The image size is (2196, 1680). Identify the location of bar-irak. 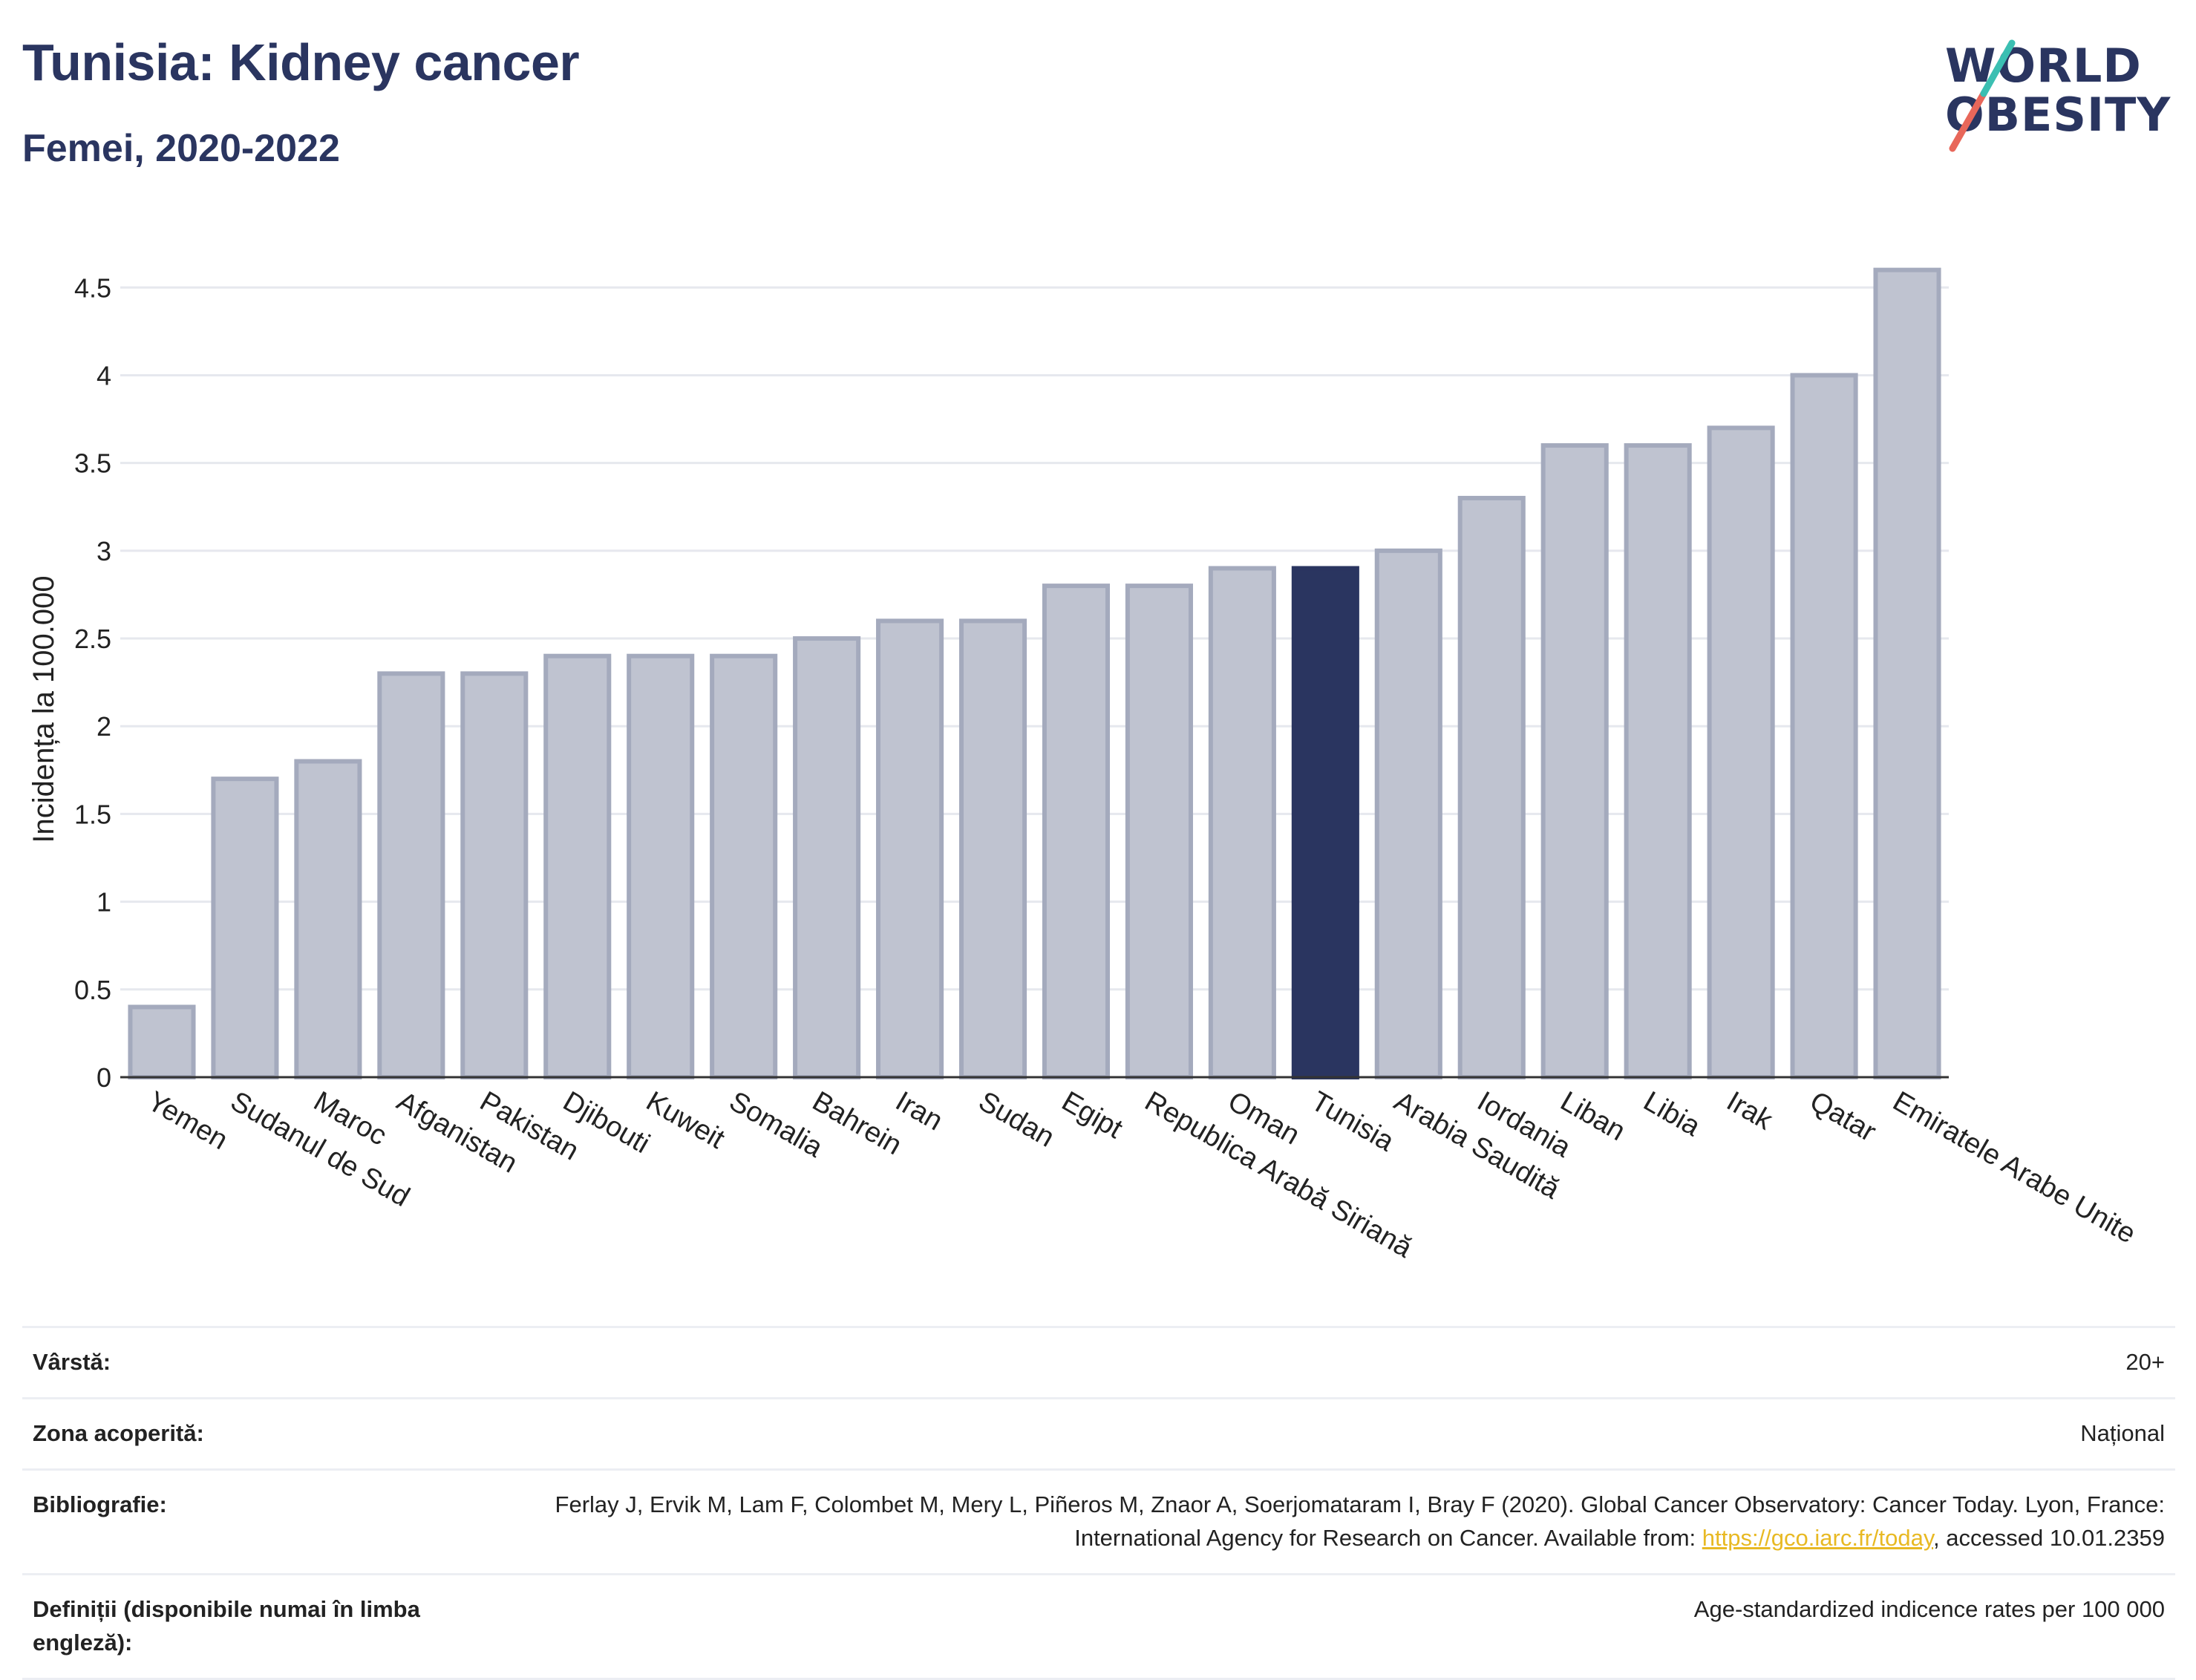
(1741, 752).